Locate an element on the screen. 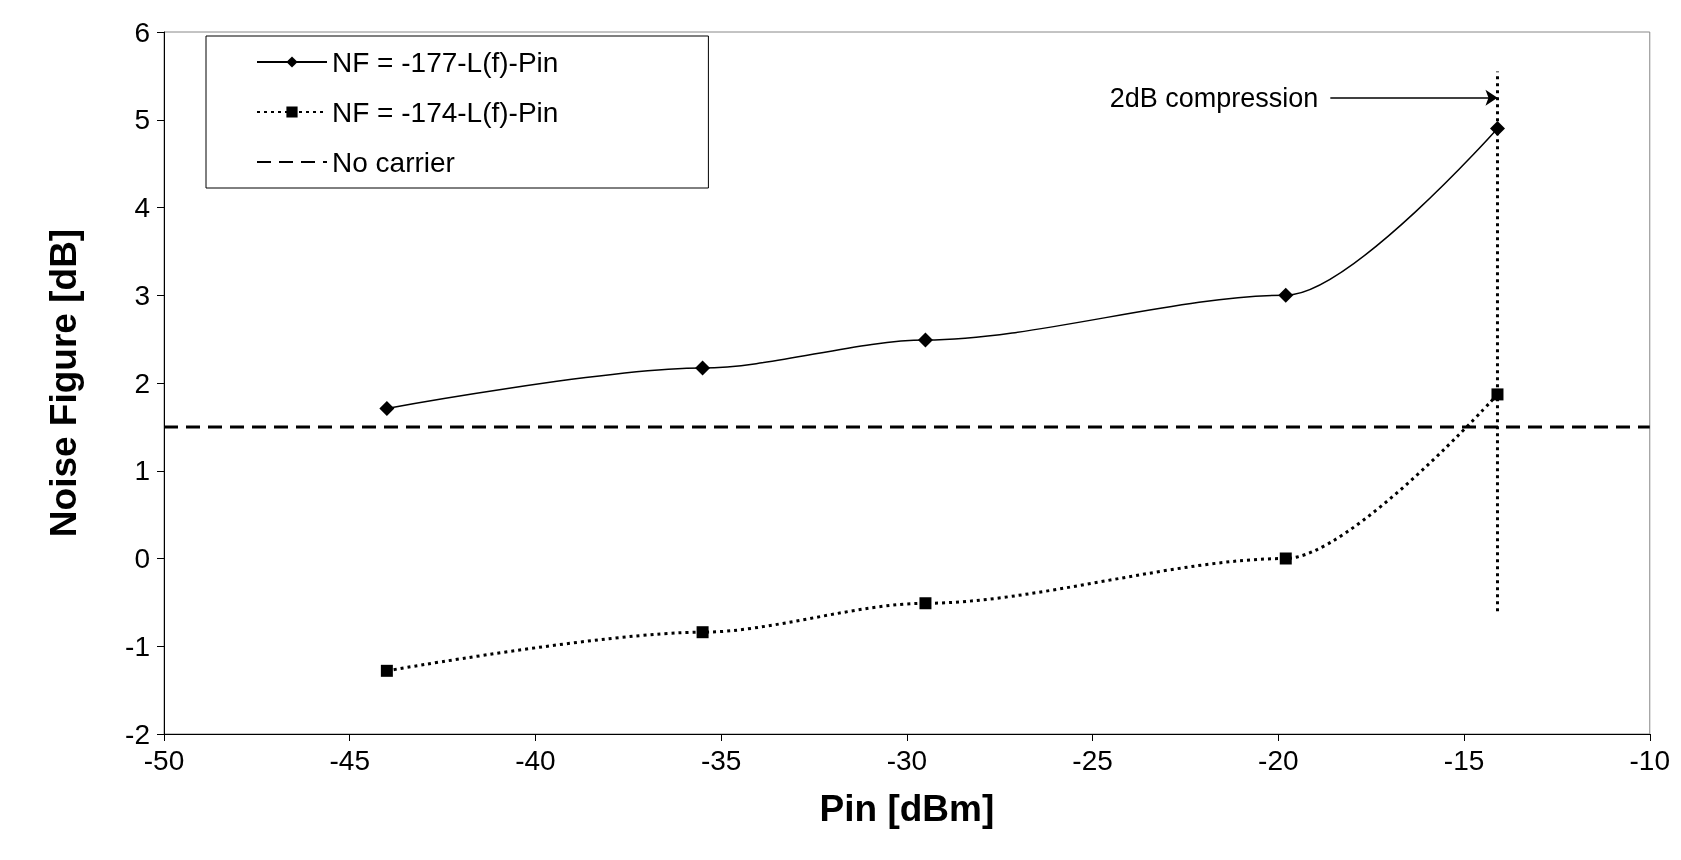 The width and height of the screenshot is (1681, 860). x-tick-label: -10 is located at coordinates (1649, 760).